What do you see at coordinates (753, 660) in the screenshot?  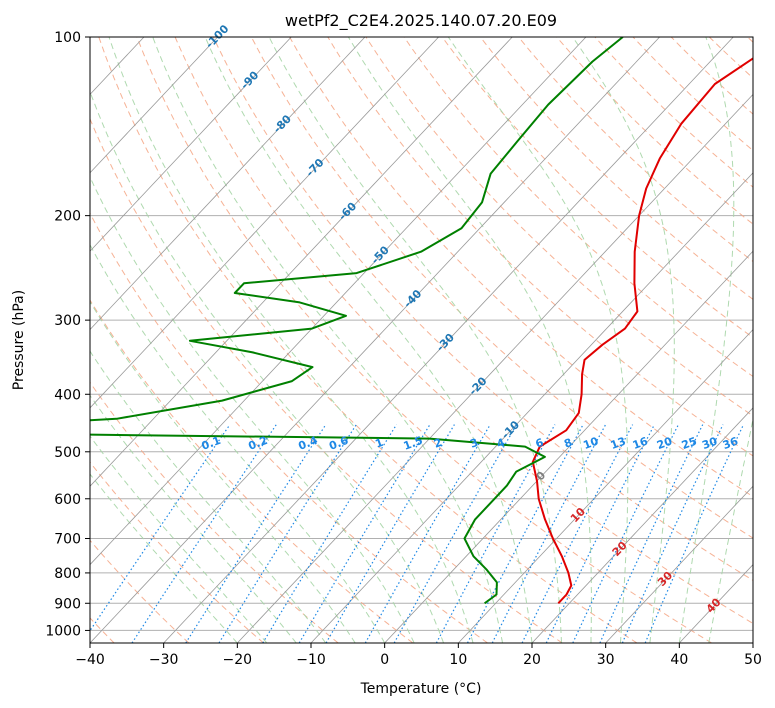 I see `x-tick-label: 50` at bounding box center [753, 660].